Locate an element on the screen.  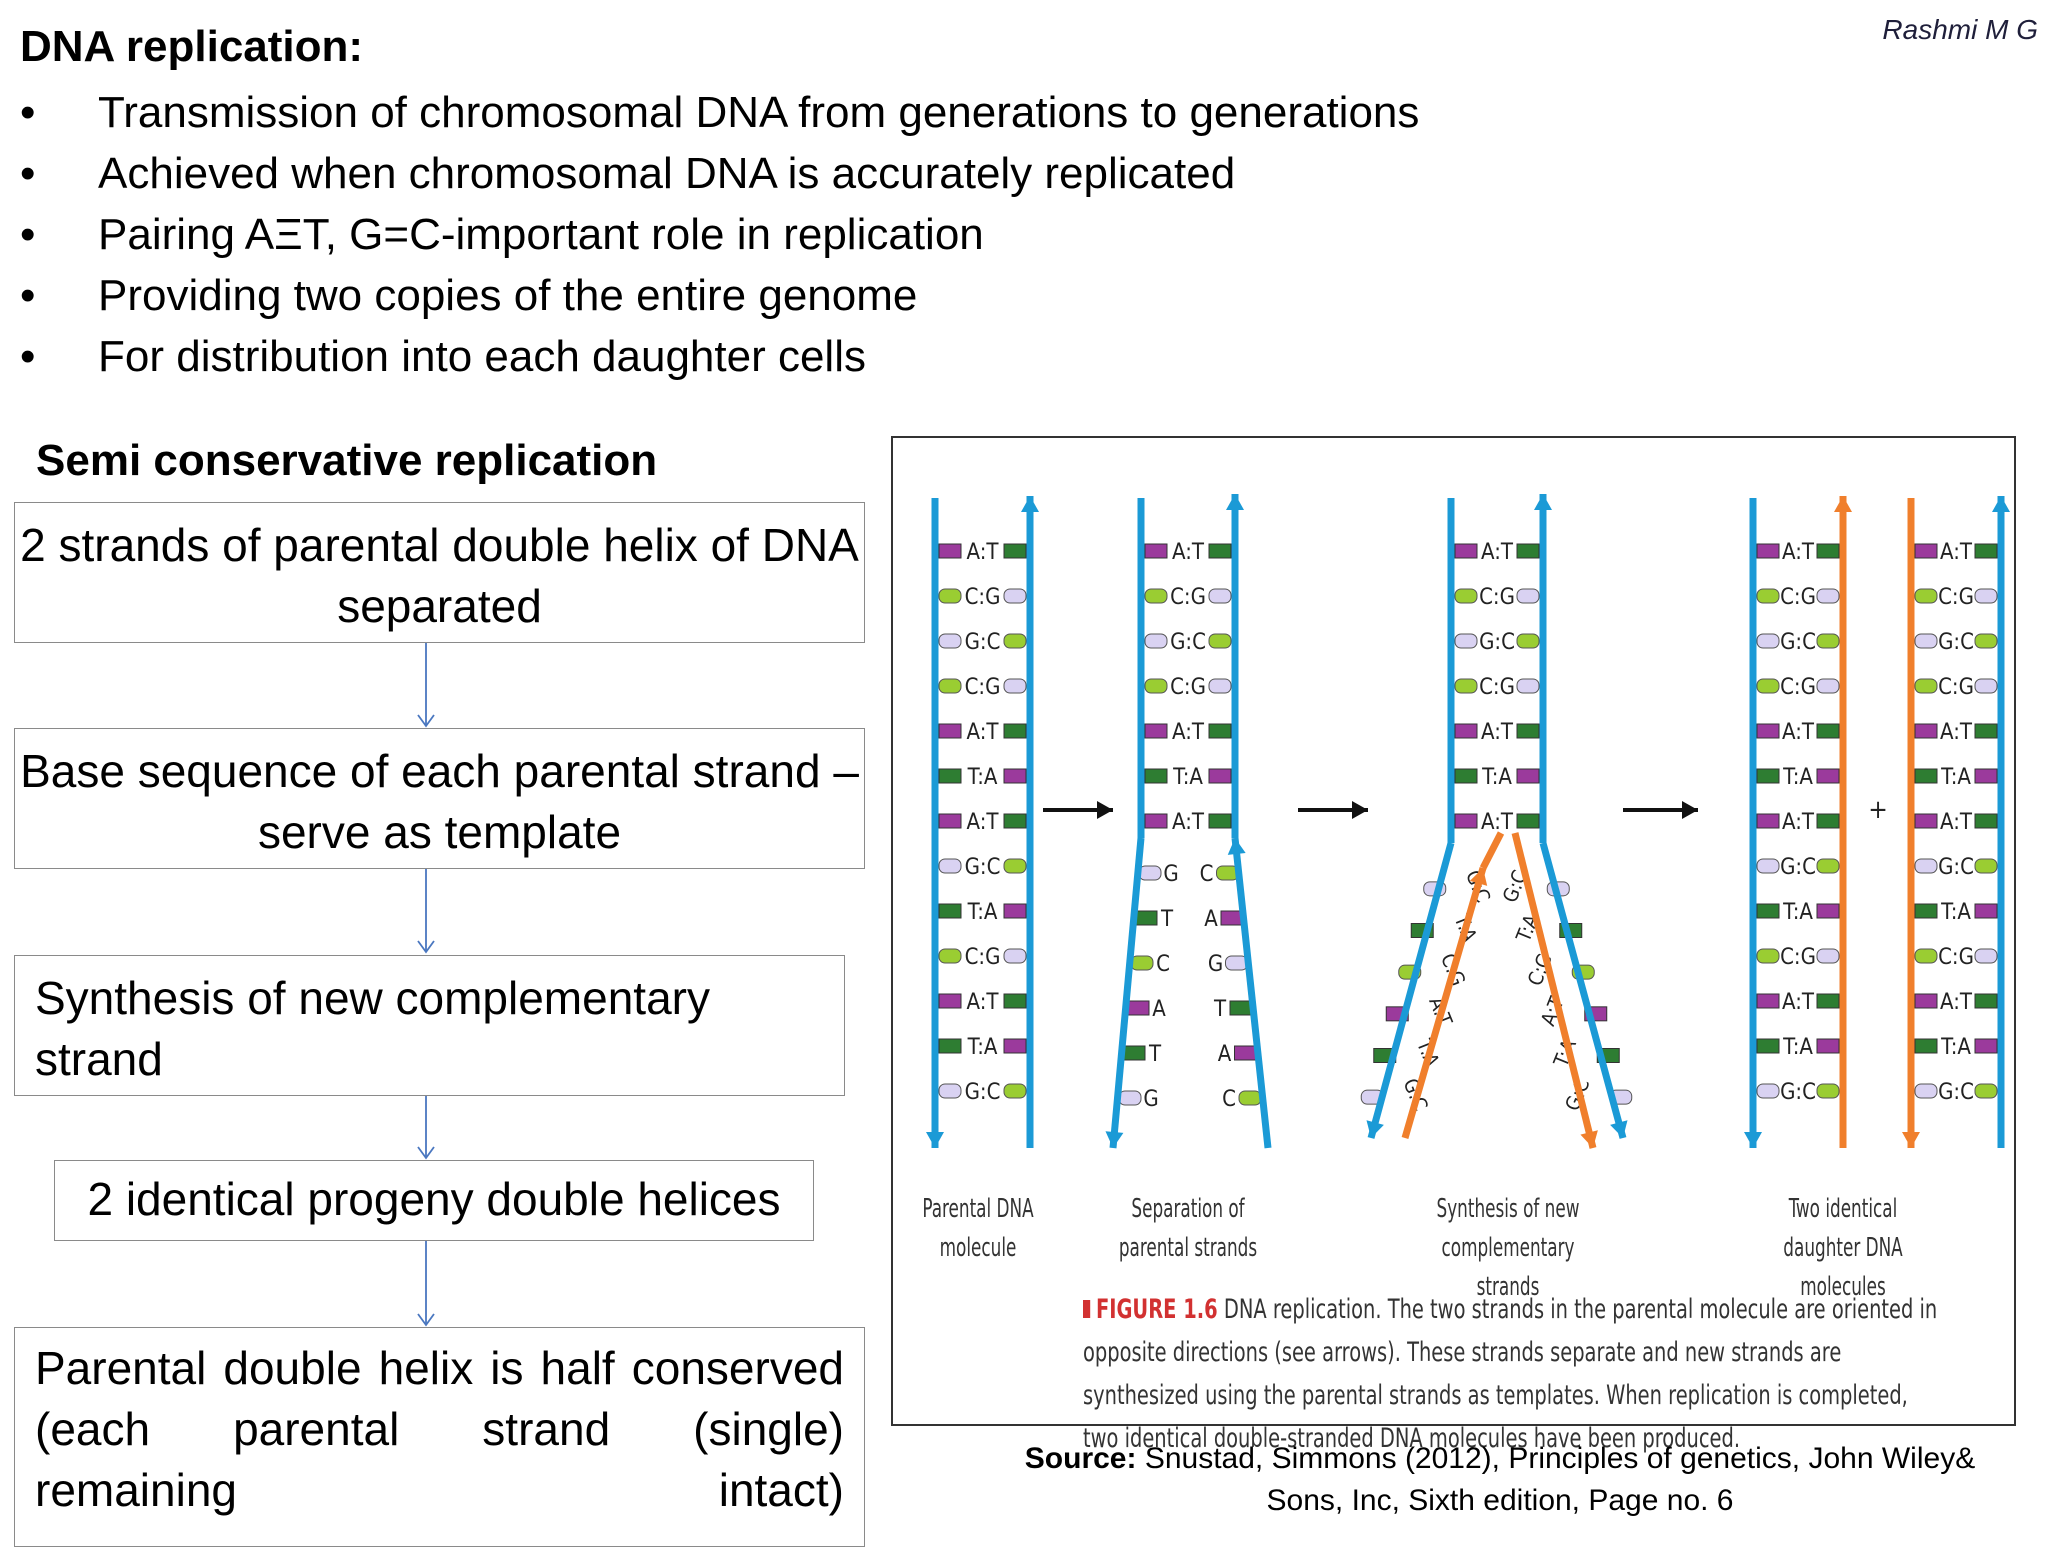
figure-id: FIGURE 1.6 is located at coordinates (1156, 1309).